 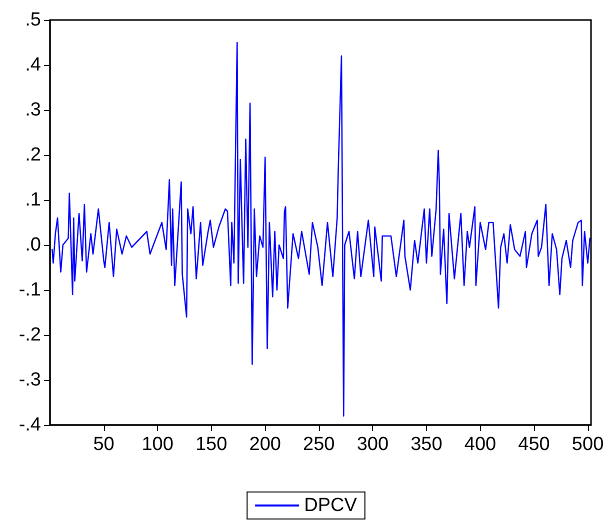 What do you see at coordinates (33, 155) in the screenshot?
I see `y-tick-label: .2` at bounding box center [33, 155].